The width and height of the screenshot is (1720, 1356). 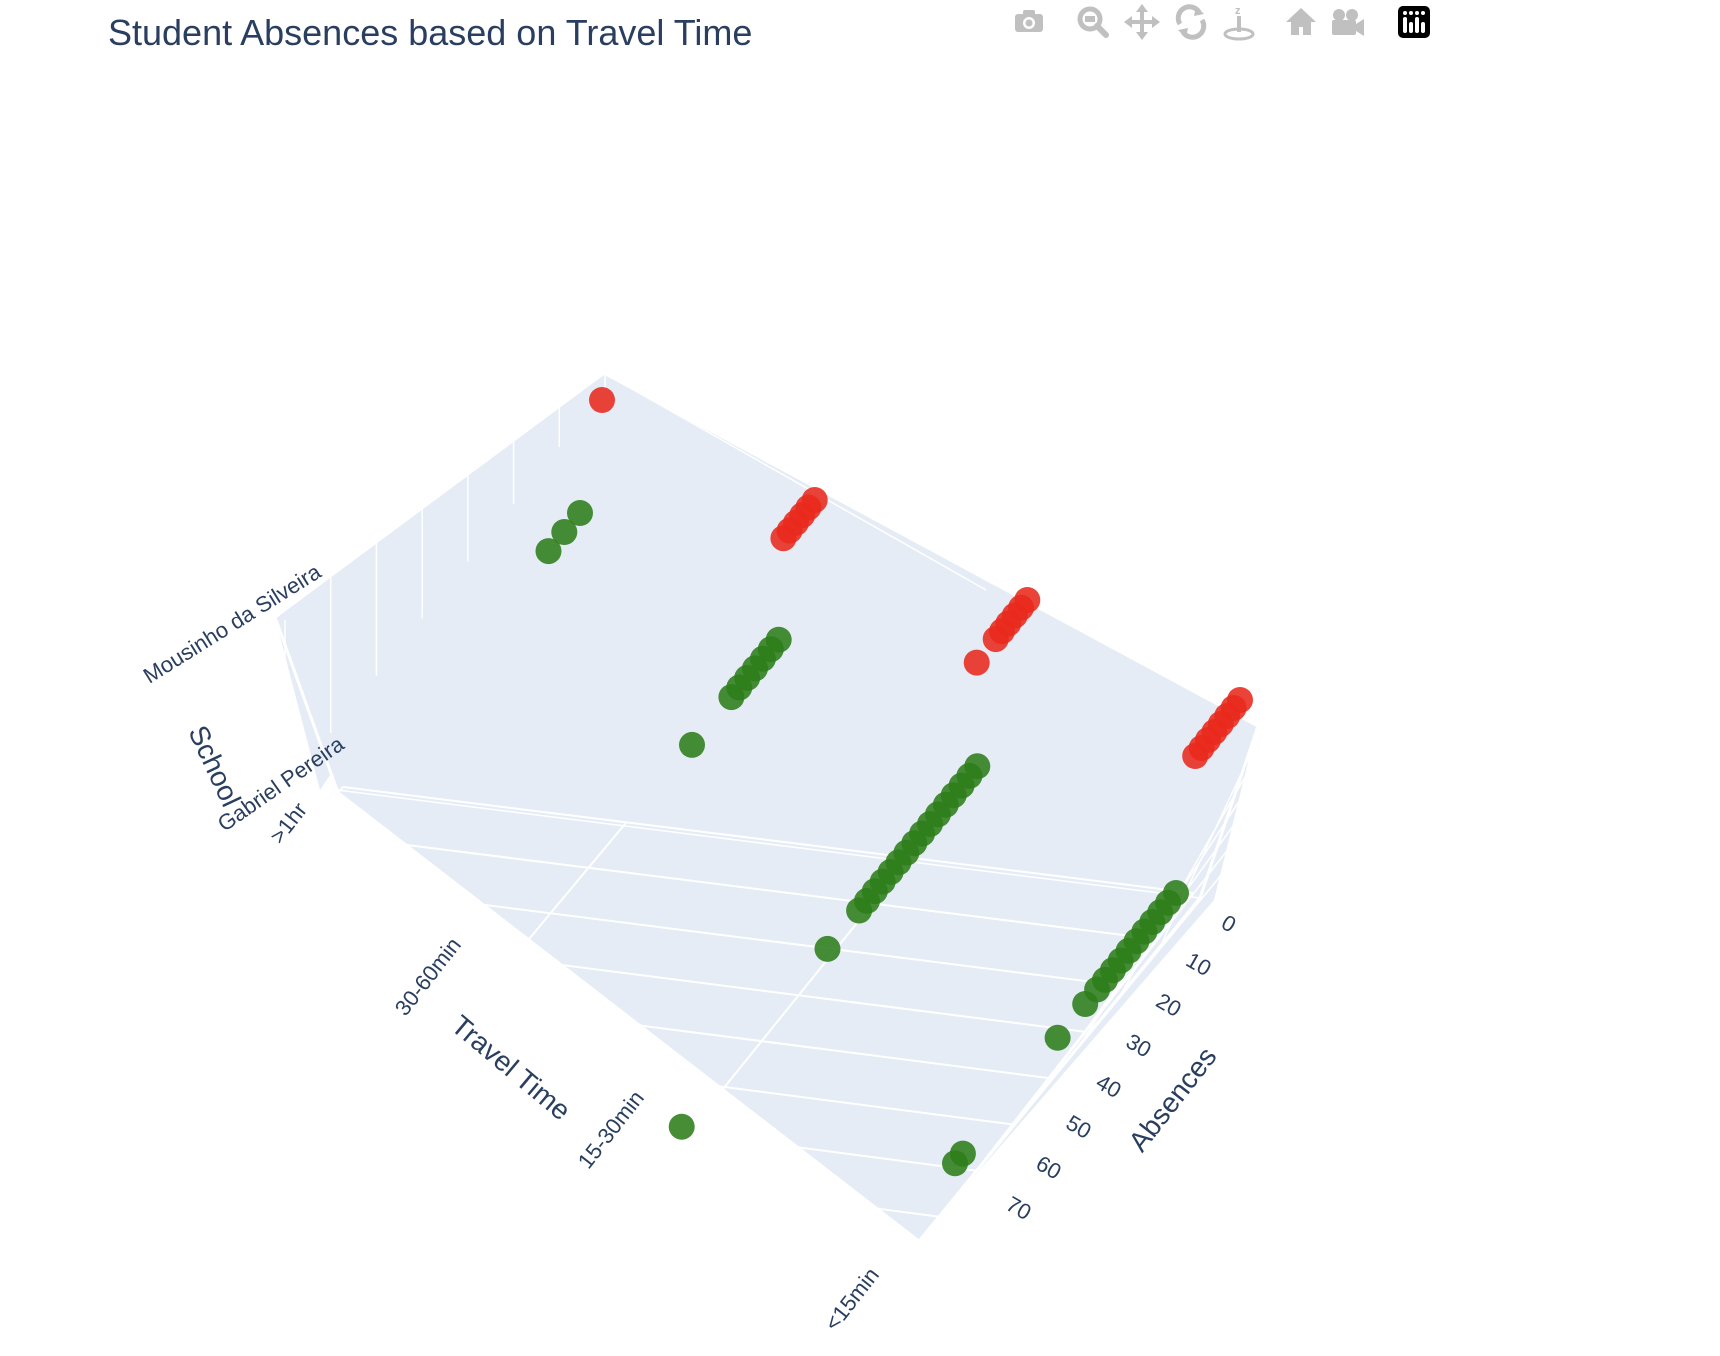 What do you see at coordinates (1413, 22) in the screenshot?
I see `plotly-logo-icon` at bounding box center [1413, 22].